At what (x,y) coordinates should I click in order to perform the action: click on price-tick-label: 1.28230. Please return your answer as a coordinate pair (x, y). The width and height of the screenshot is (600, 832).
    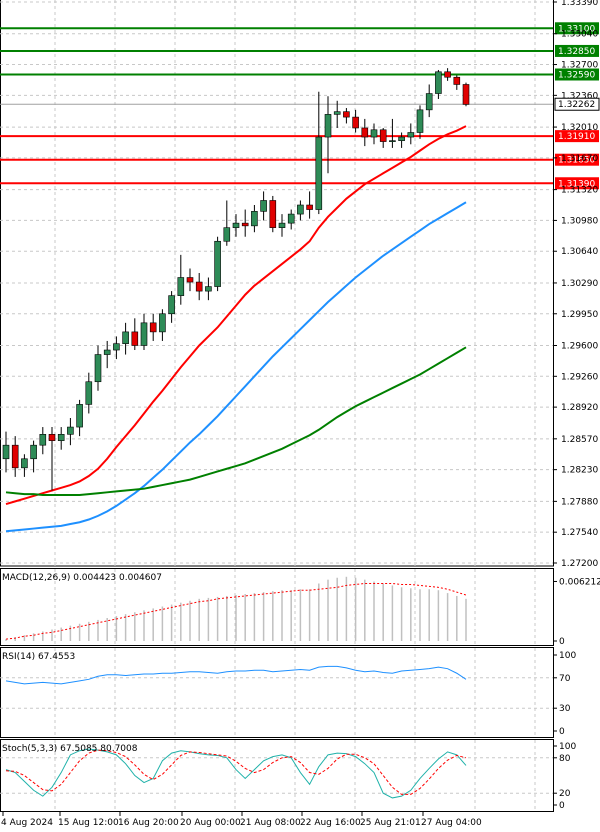
    Looking at the image, I should click on (579, 471).